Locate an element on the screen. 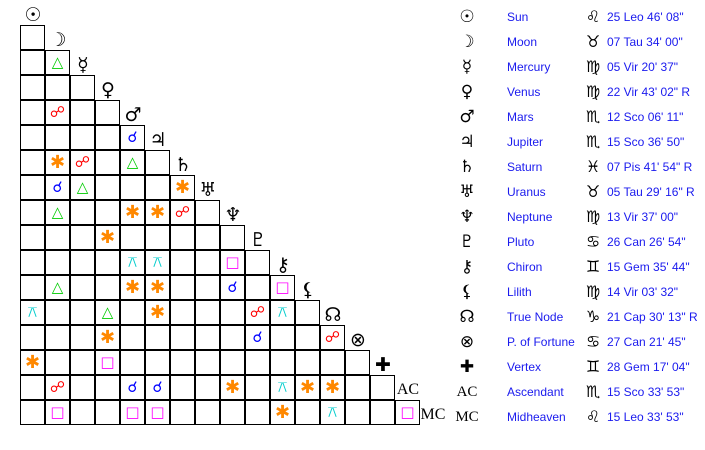  grid-p-of-fortune-icon: ⊗ is located at coordinates (358, 339).